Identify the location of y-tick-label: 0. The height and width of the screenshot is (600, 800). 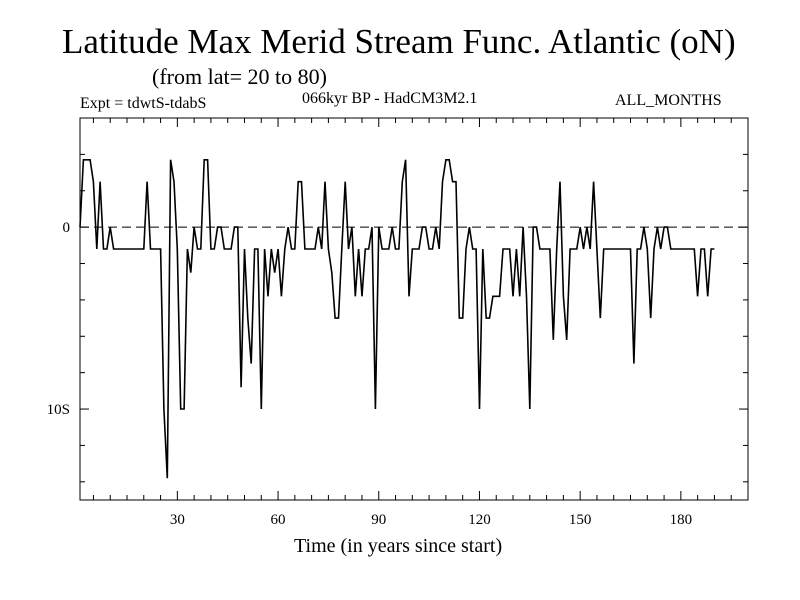
(67, 228).